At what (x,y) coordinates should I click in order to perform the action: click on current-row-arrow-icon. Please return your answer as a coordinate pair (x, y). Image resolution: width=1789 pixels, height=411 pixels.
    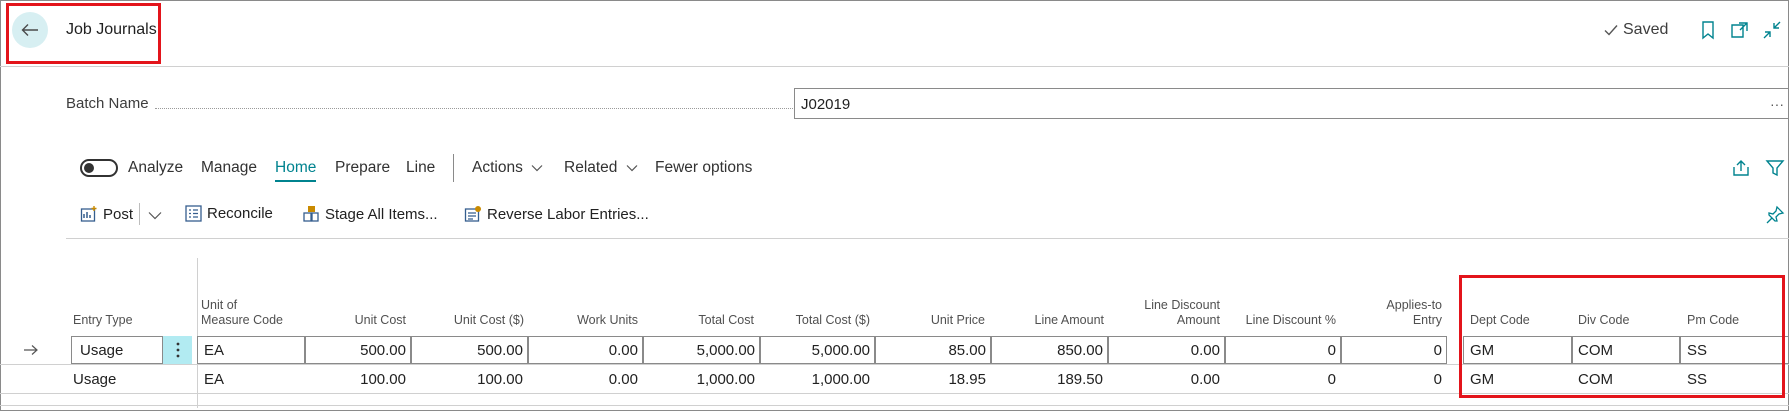
    Looking at the image, I should click on (31, 350).